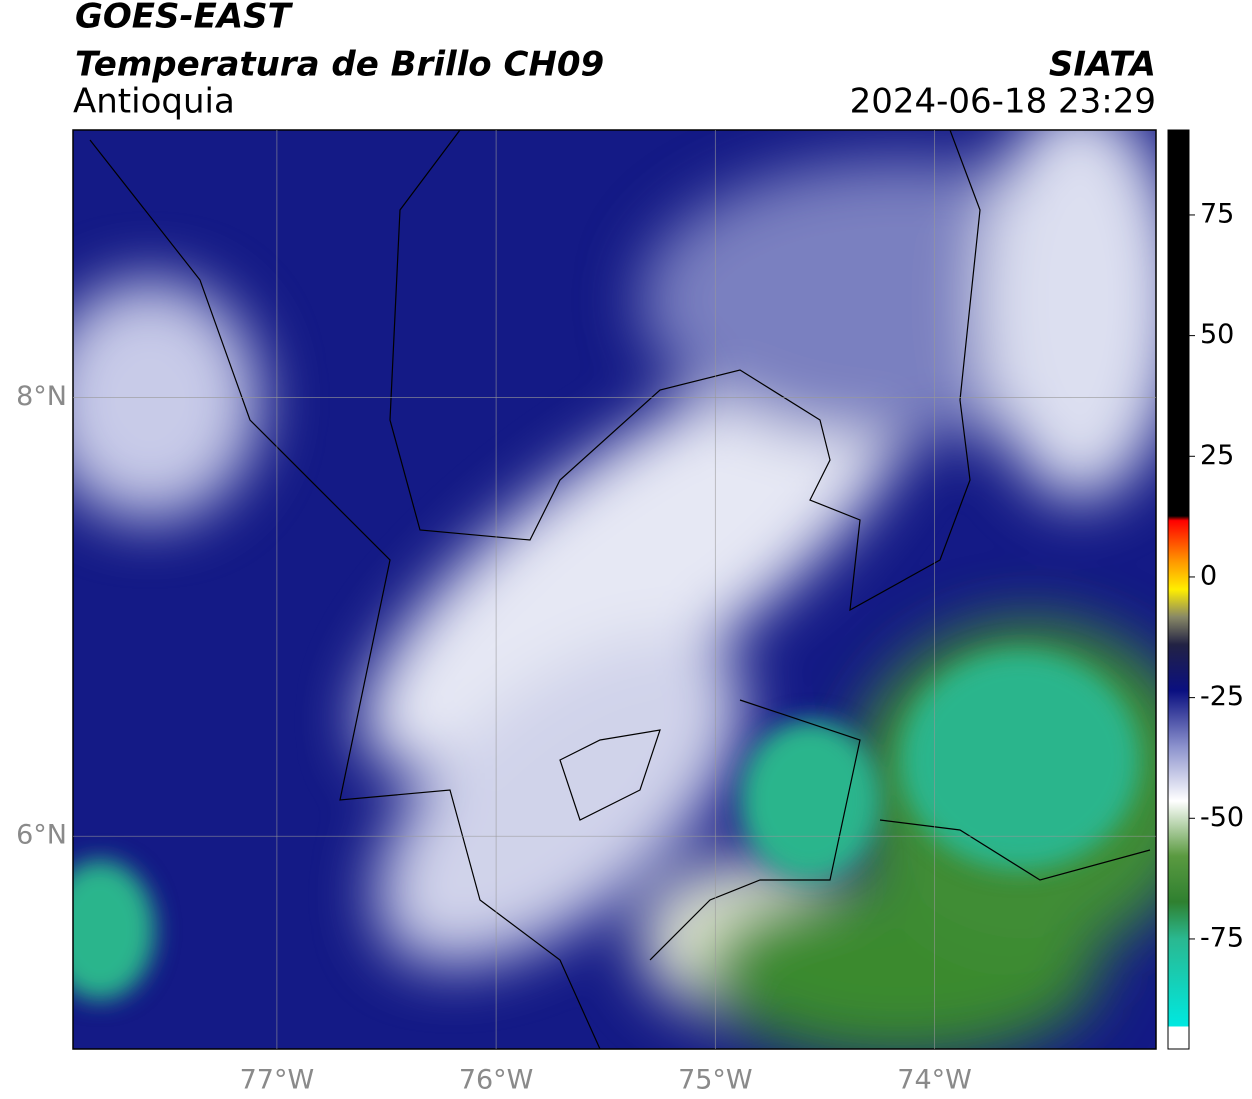 Image resolution: width=1252 pixels, height=1099 pixels. Describe the element at coordinates (184, 18) in the screenshot. I see `title: GOES-EAST` at that location.